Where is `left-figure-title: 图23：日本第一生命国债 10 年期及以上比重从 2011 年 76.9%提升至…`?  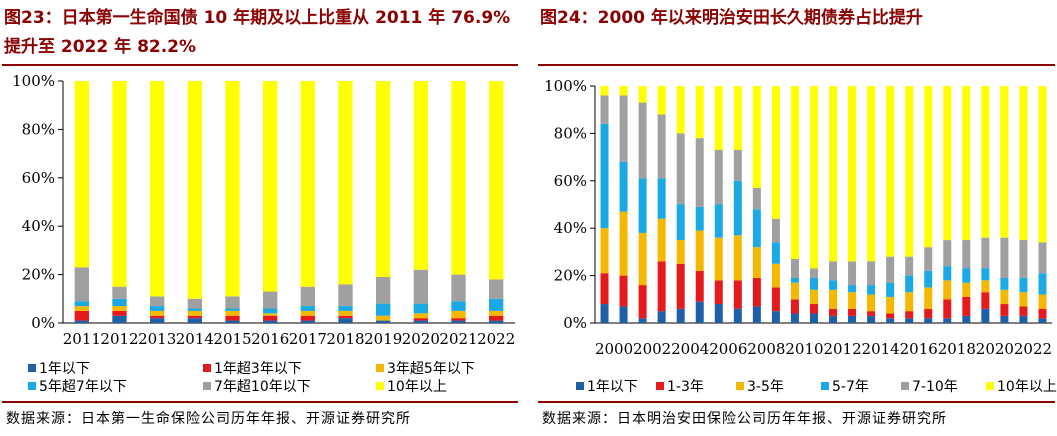
left-figure-title: 图23：日本第一生命国债 10 年期及以上比重从 2011 年 76.9%提升至… is located at coordinates (257, 32).